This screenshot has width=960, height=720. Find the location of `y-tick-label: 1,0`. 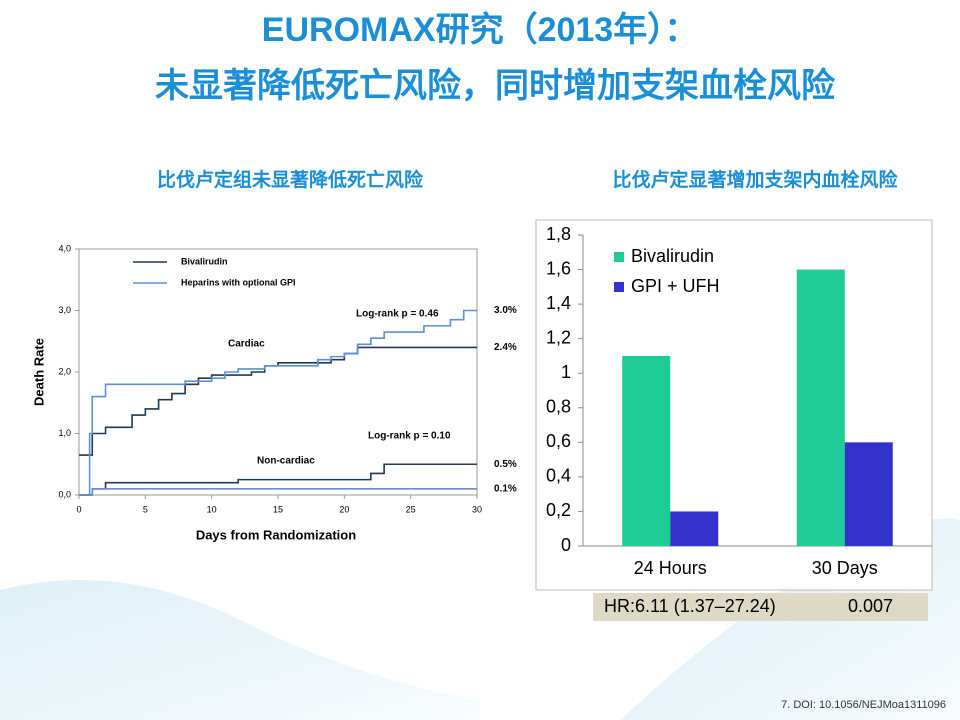

y-tick-label: 1,0 is located at coordinates (64, 433).